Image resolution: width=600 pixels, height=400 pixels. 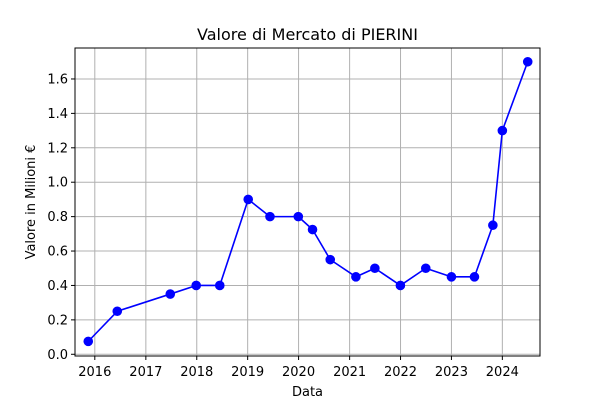 I want to click on y-tick-label: 0.0, so click(x=57, y=355).